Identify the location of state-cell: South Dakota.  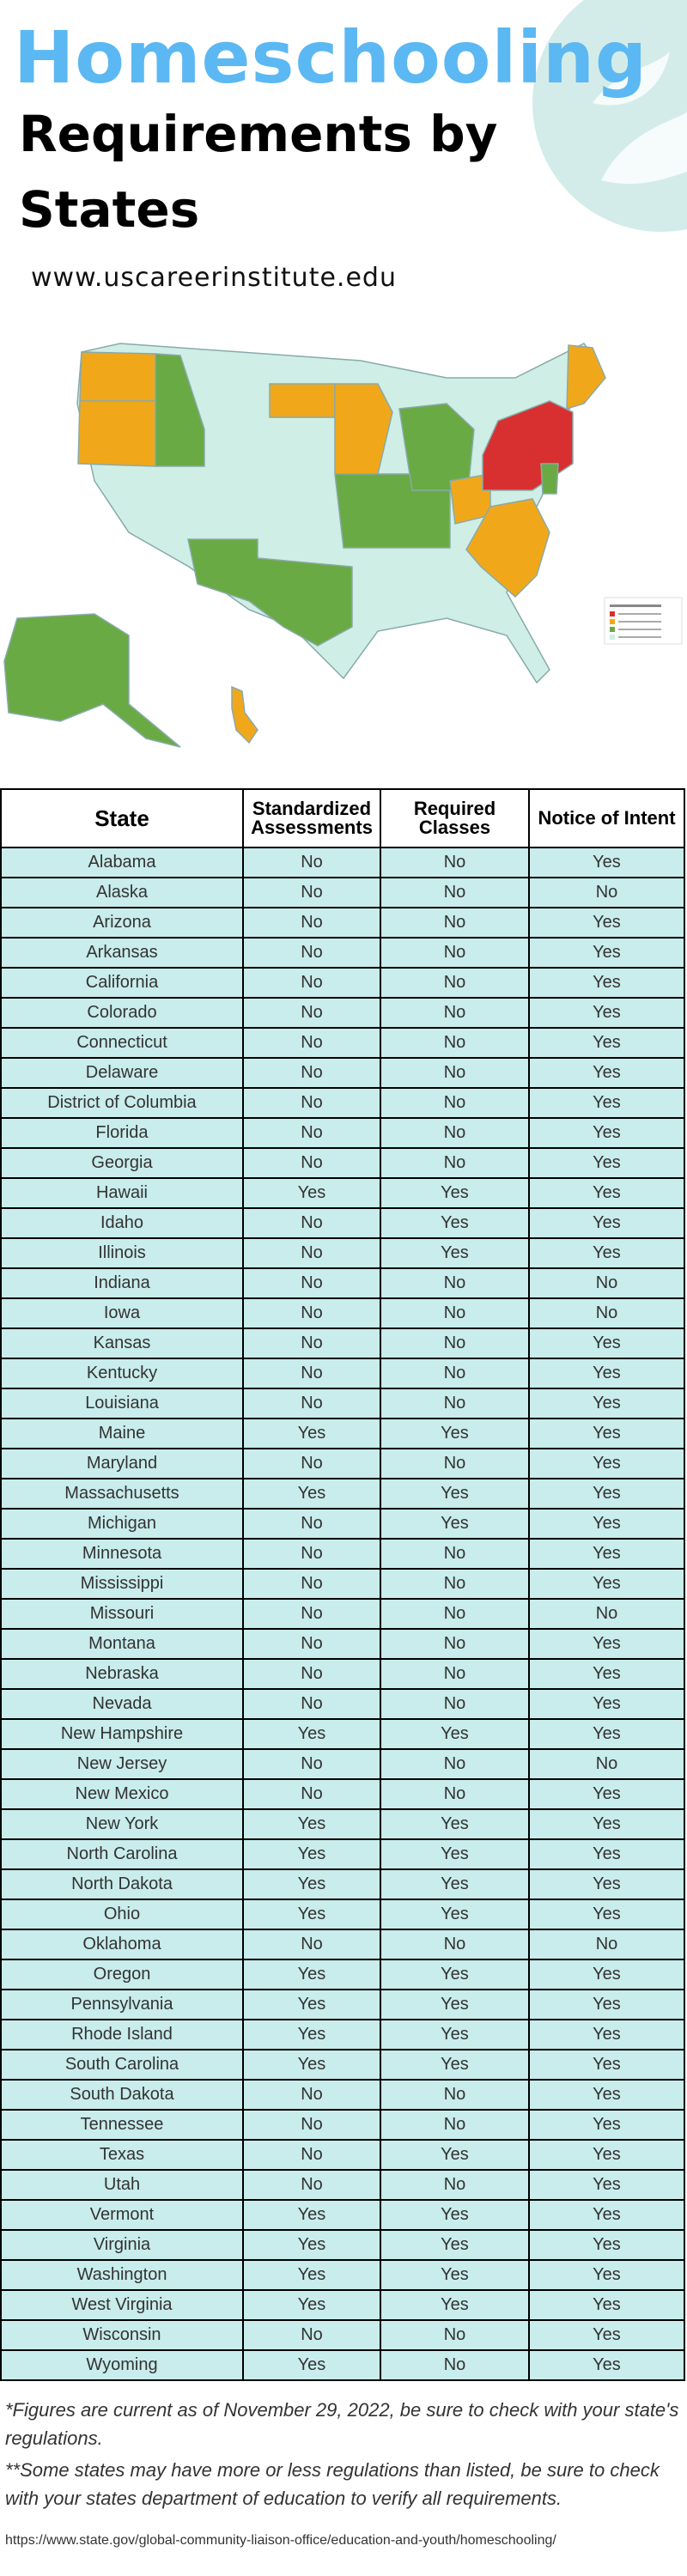
(122, 2095).